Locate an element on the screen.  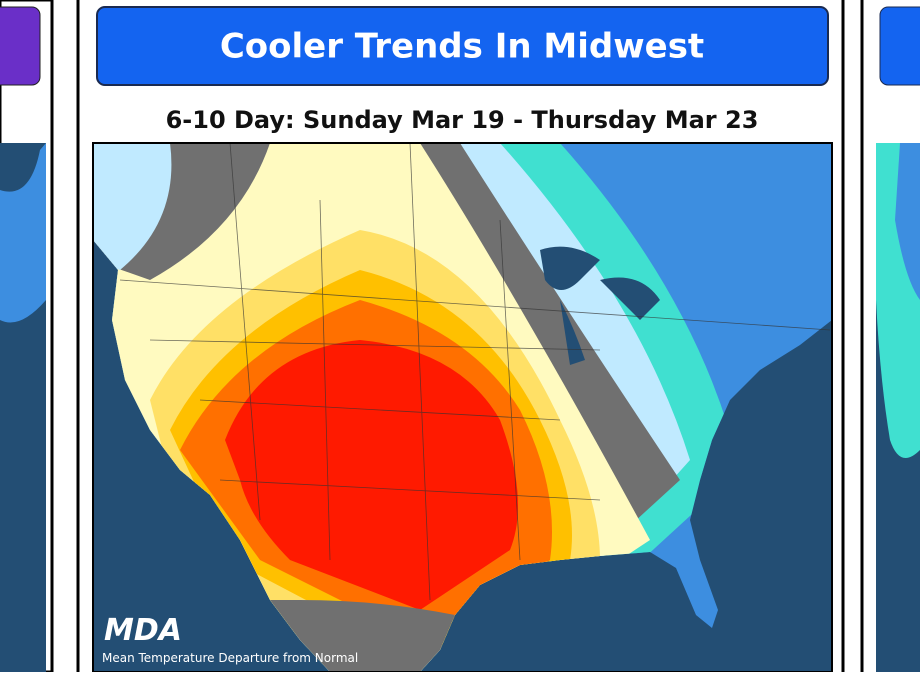
title-banner is located at coordinates (462, 46).